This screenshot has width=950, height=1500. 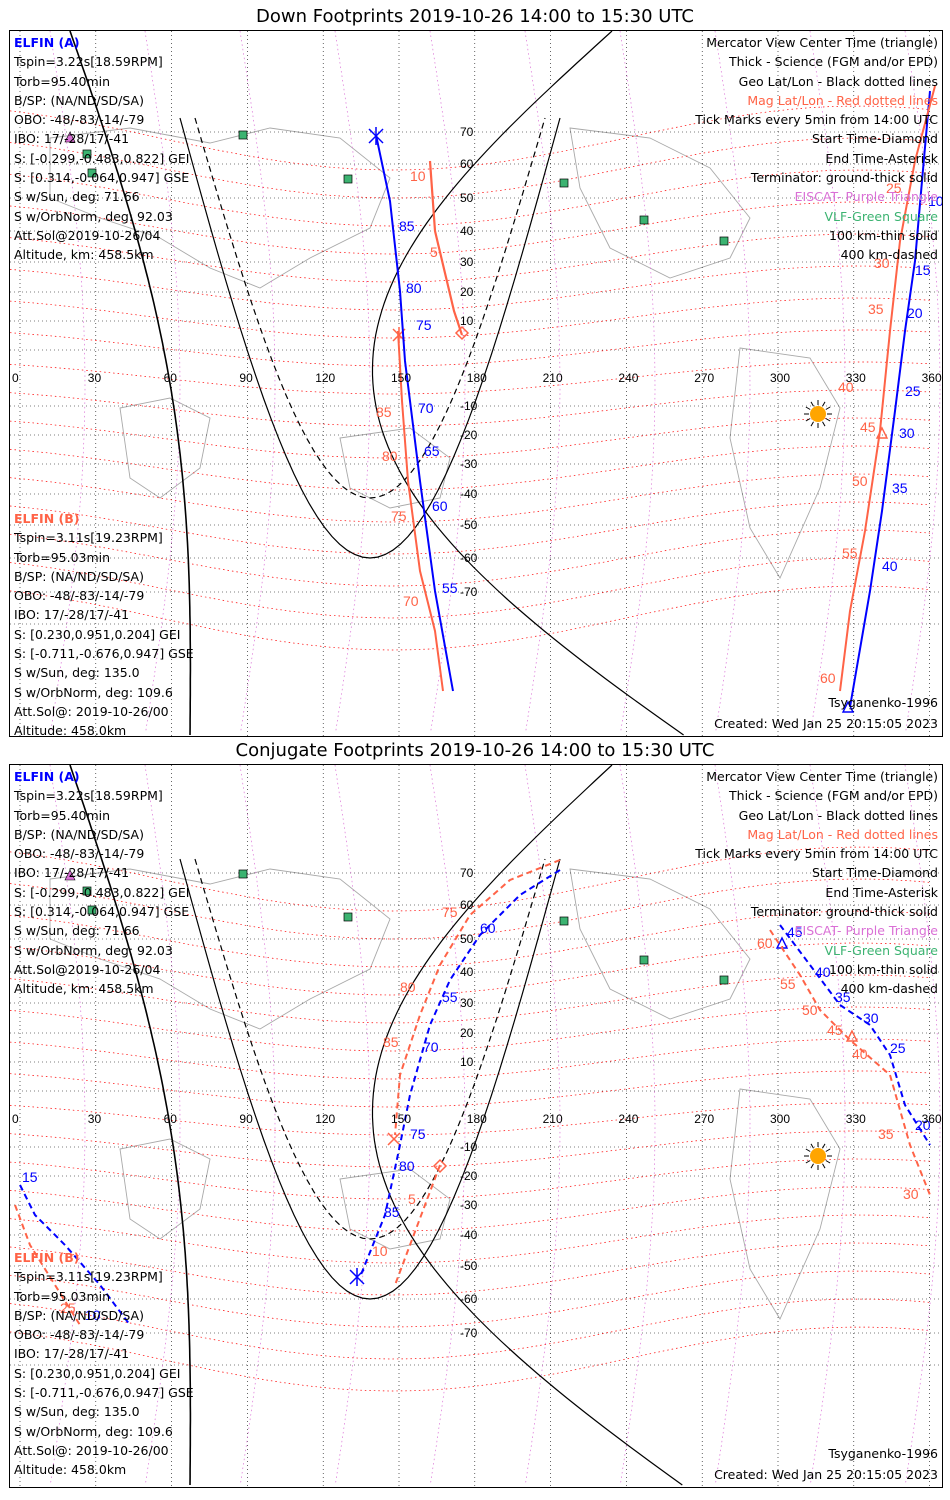 I want to click on elfin-a-conjugate-track-west-tick-label: 15, so click(x=30, y=1177).